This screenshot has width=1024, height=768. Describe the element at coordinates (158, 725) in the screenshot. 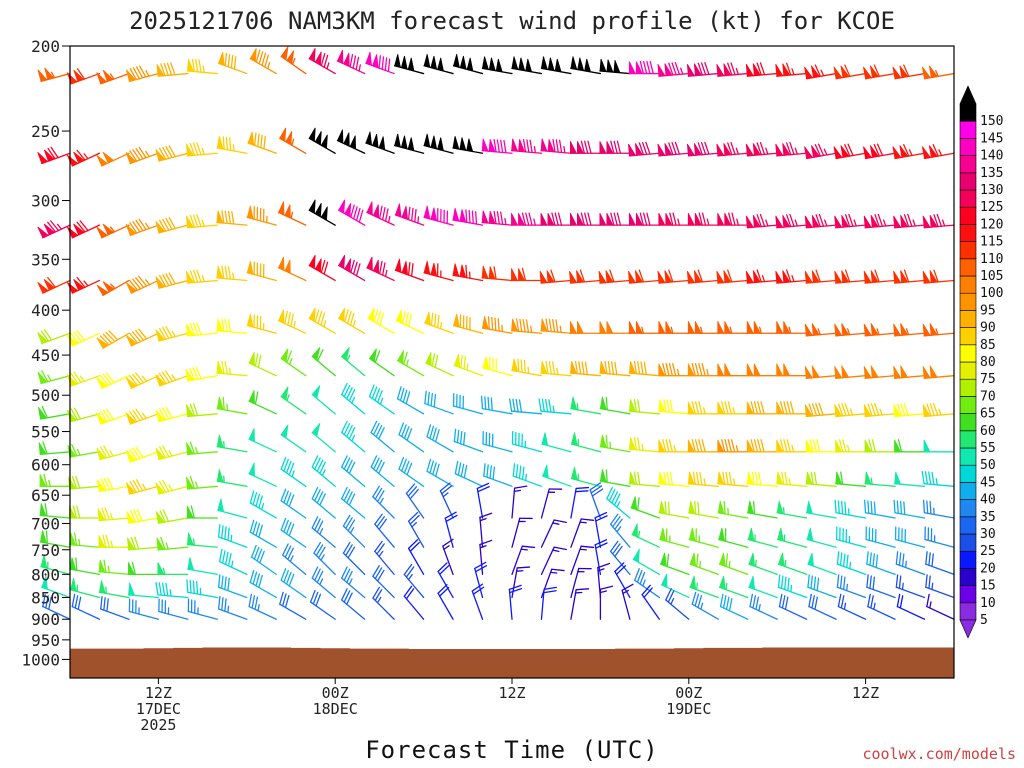

I see `x-tick-label: 2025` at that location.